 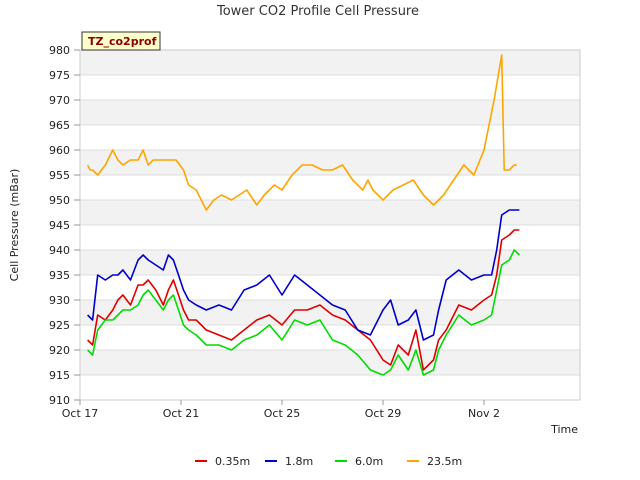 What do you see at coordinates (59, 225) in the screenshot?
I see `y-tick-label: 945` at bounding box center [59, 225].